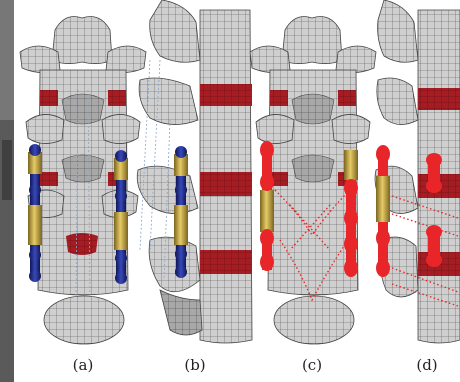  Describe the element at coordinates (351, 213) in the screenshot. I see `fixation-rod-right-stress` at that location.